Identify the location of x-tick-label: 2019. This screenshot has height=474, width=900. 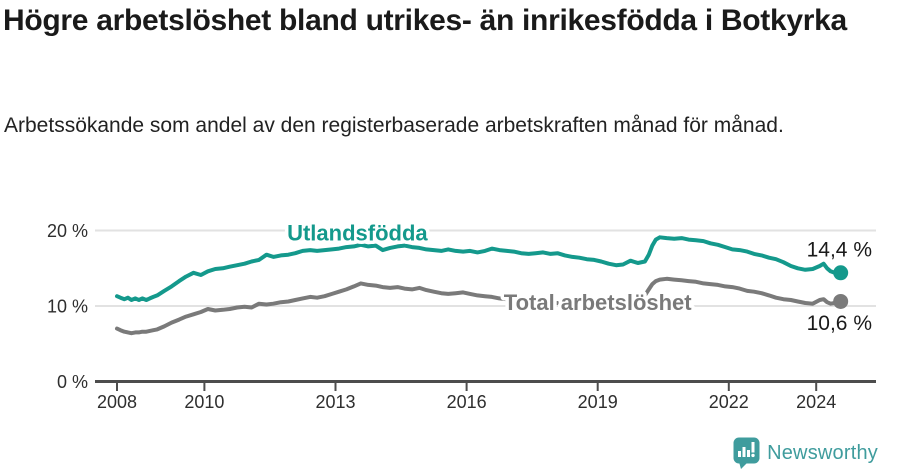
(598, 402).